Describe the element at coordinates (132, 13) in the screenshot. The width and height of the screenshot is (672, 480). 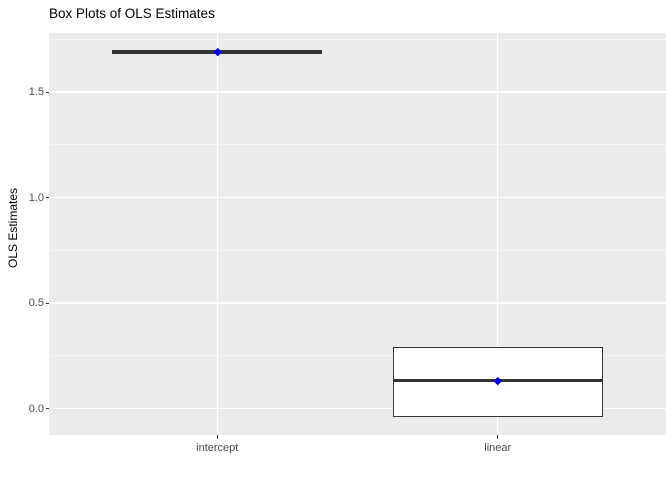
I see `chart-title: Box Plots of OLS Estimates` at that location.